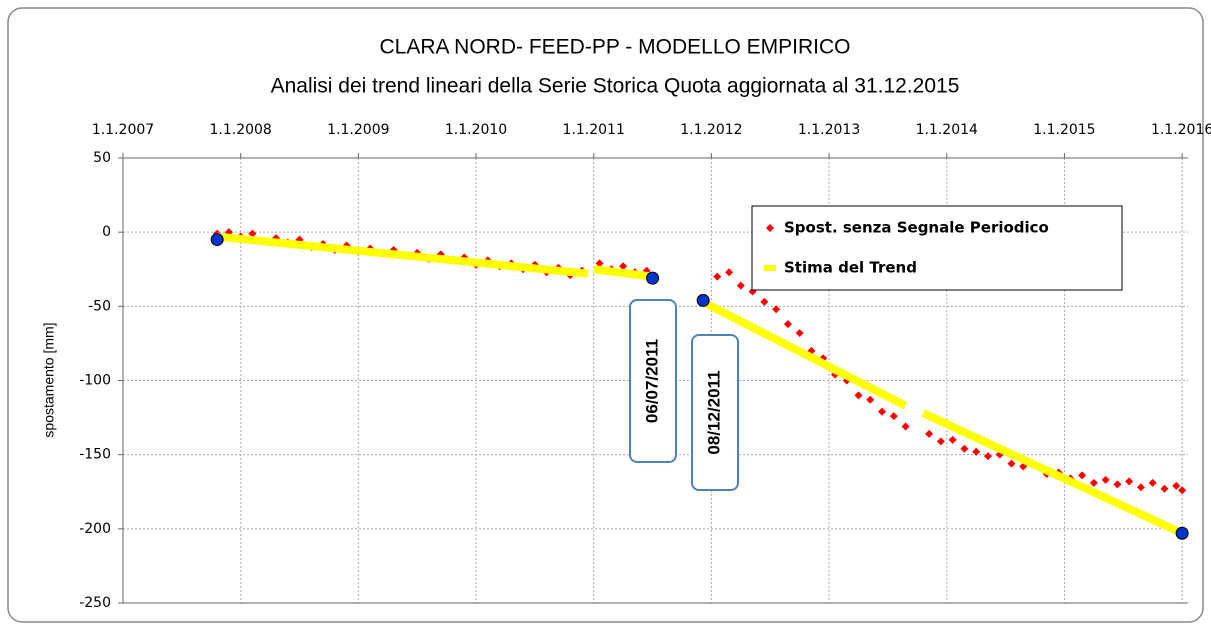 This screenshot has width=1211, height=630. Describe the element at coordinates (95, 455) in the screenshot. I see `y-tick-label: -150` at that location.